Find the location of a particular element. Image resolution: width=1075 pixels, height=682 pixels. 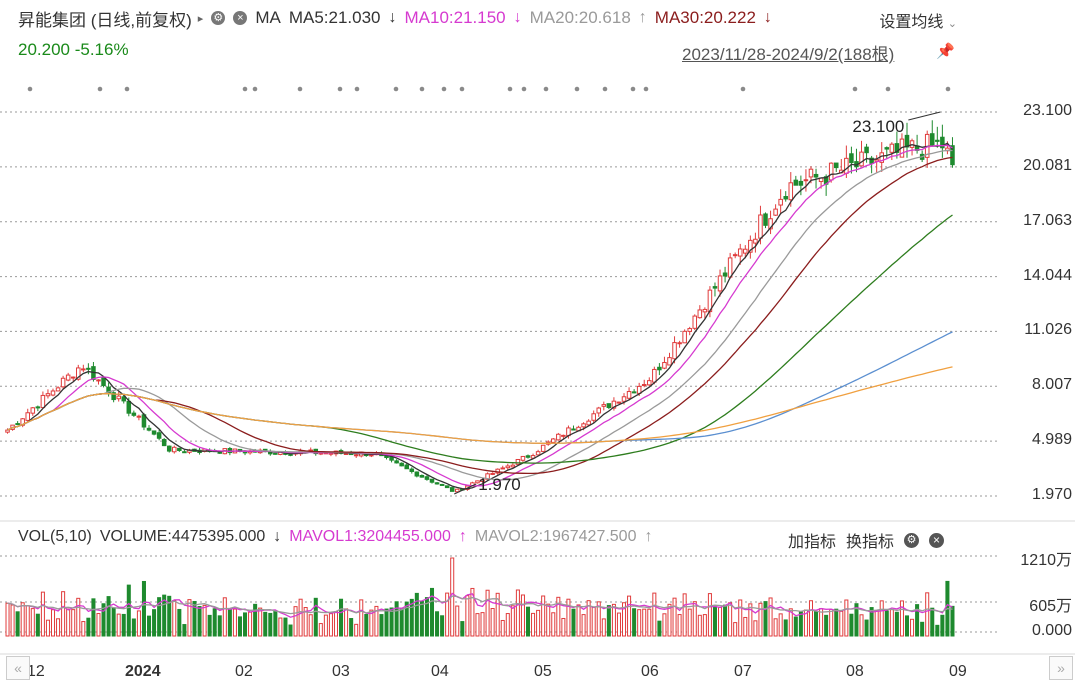

ma20-value: MA20:20.618 is located at coordinates (580, 17).